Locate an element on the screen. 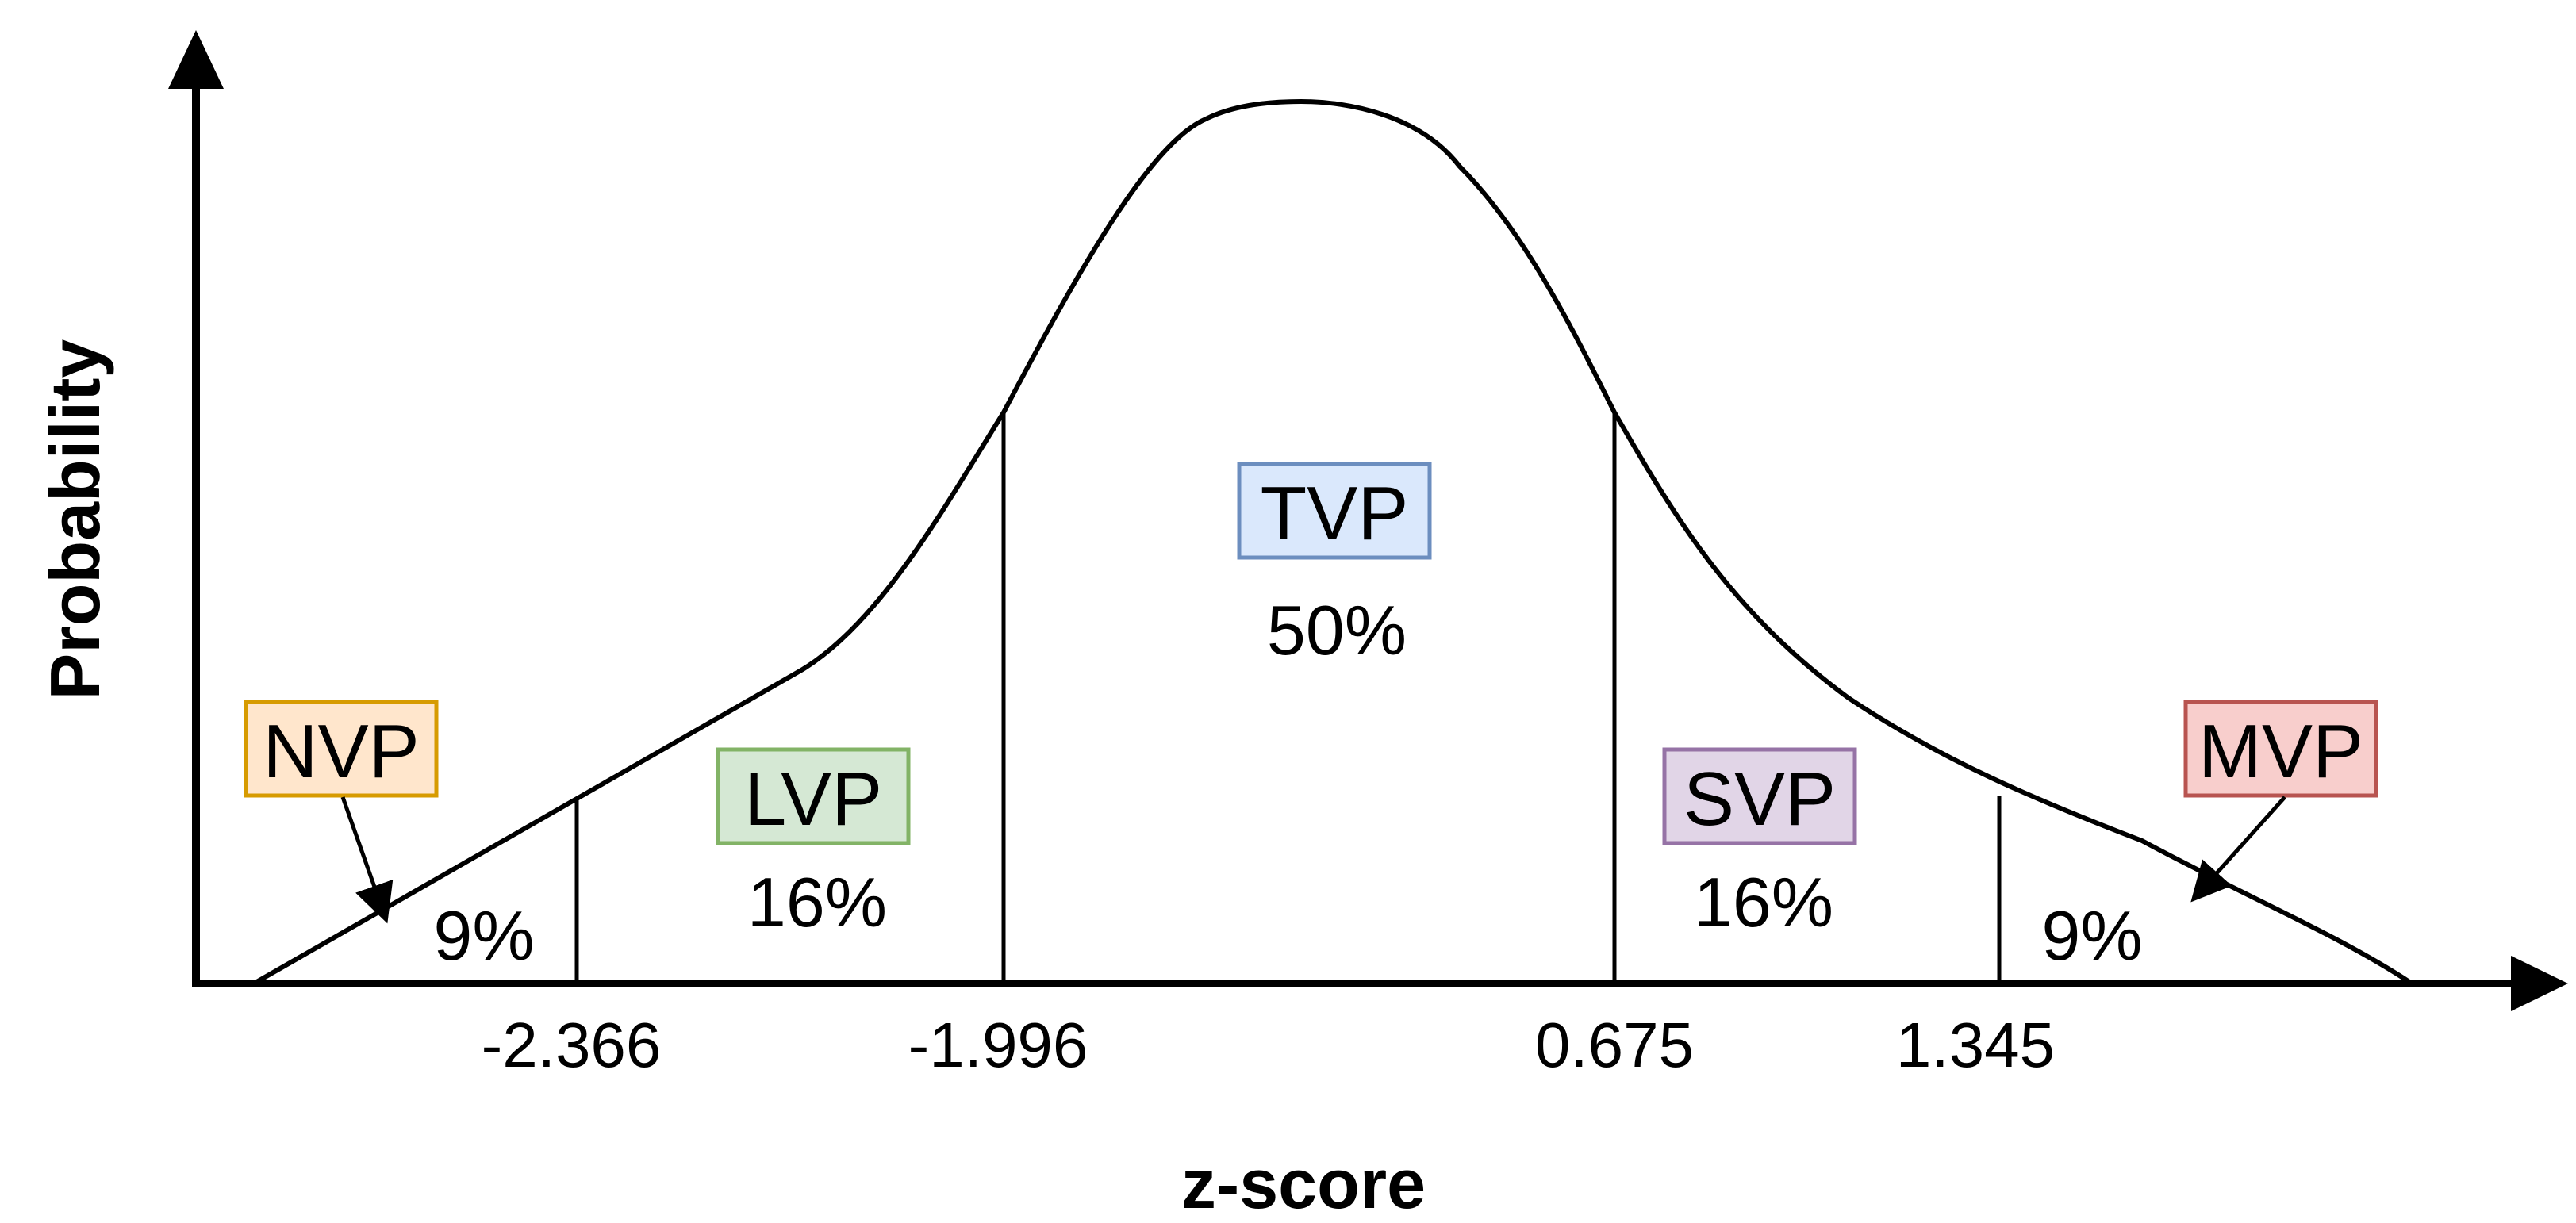 The height and width of the screenshot is (1223, 2576). y-axis is located at coordinates (196, 506).